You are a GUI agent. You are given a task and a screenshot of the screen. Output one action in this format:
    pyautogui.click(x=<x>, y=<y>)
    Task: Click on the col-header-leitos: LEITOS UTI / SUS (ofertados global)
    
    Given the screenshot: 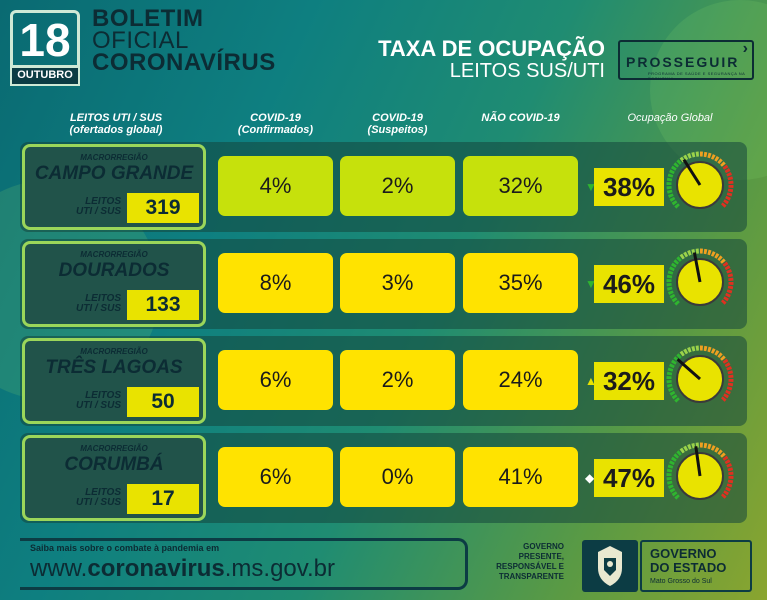 What is the action you would take?
    pyautogui.click(x=116, y=124)
    